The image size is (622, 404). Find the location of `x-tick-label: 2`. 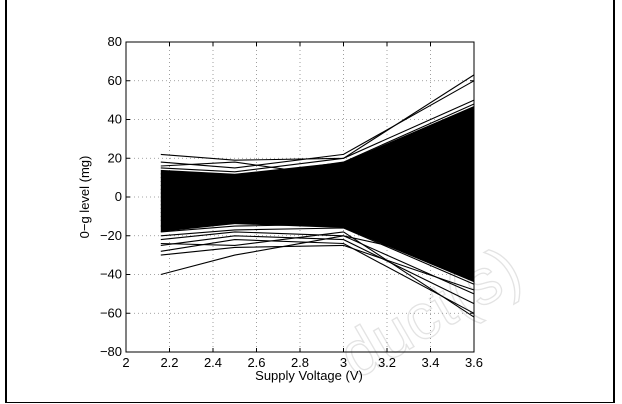

x-tick-label: 2 is located at coordinates (125, 362).